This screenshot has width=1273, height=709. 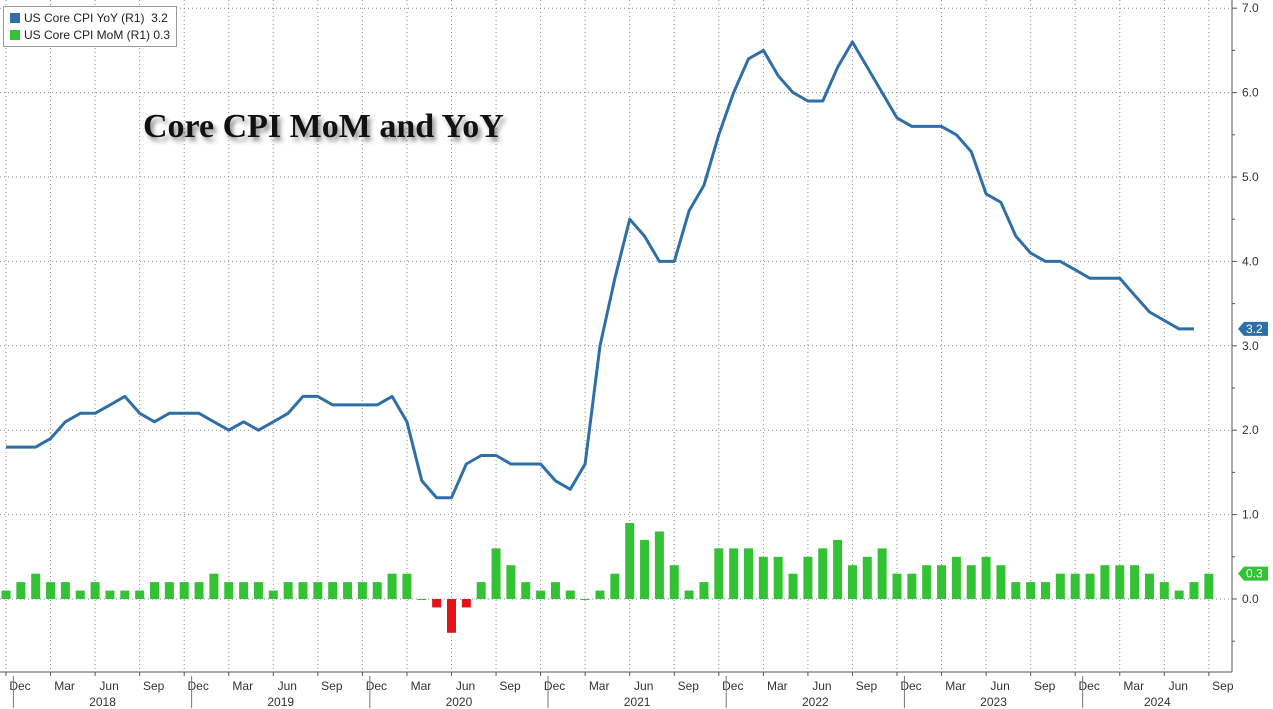 I want to click on y-tick-label: 2.0, so click(x=1250, y=430).